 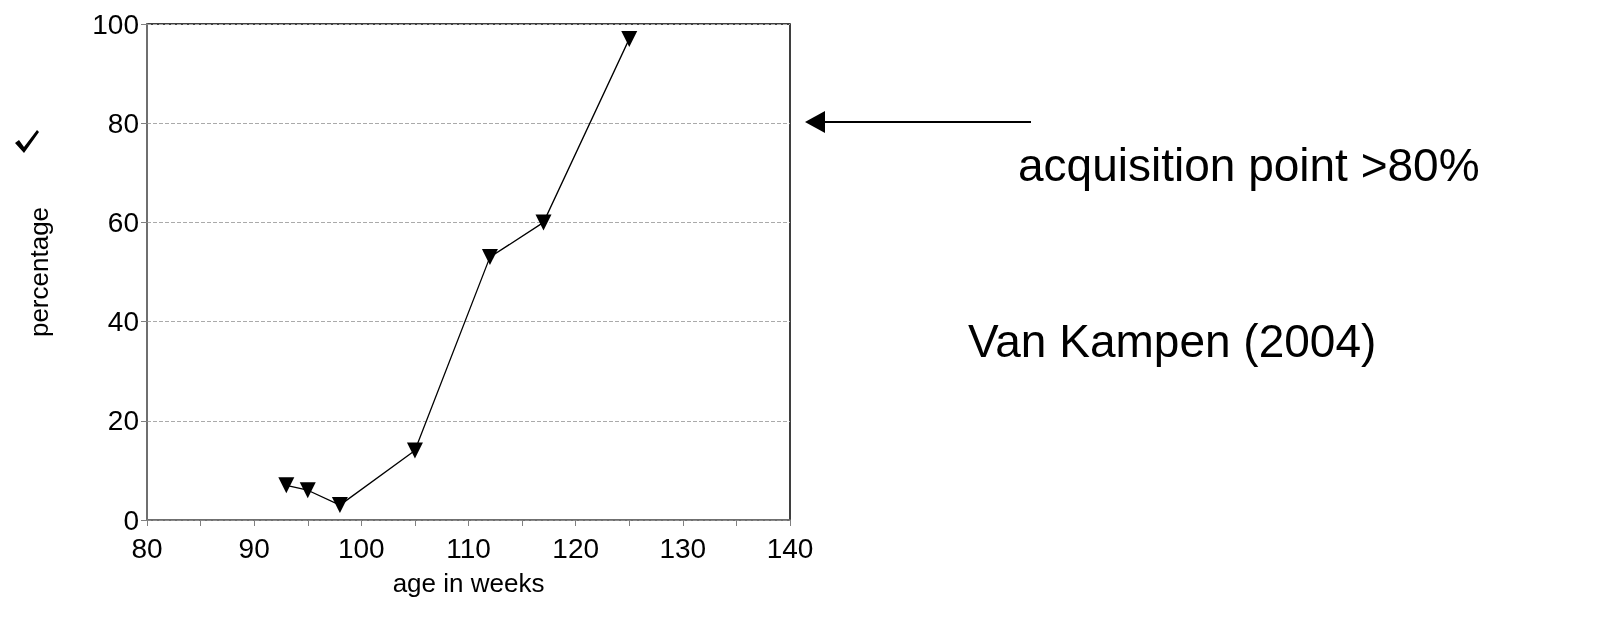 I want to click on x-tick-label: 110, so click(x=468, y=548).